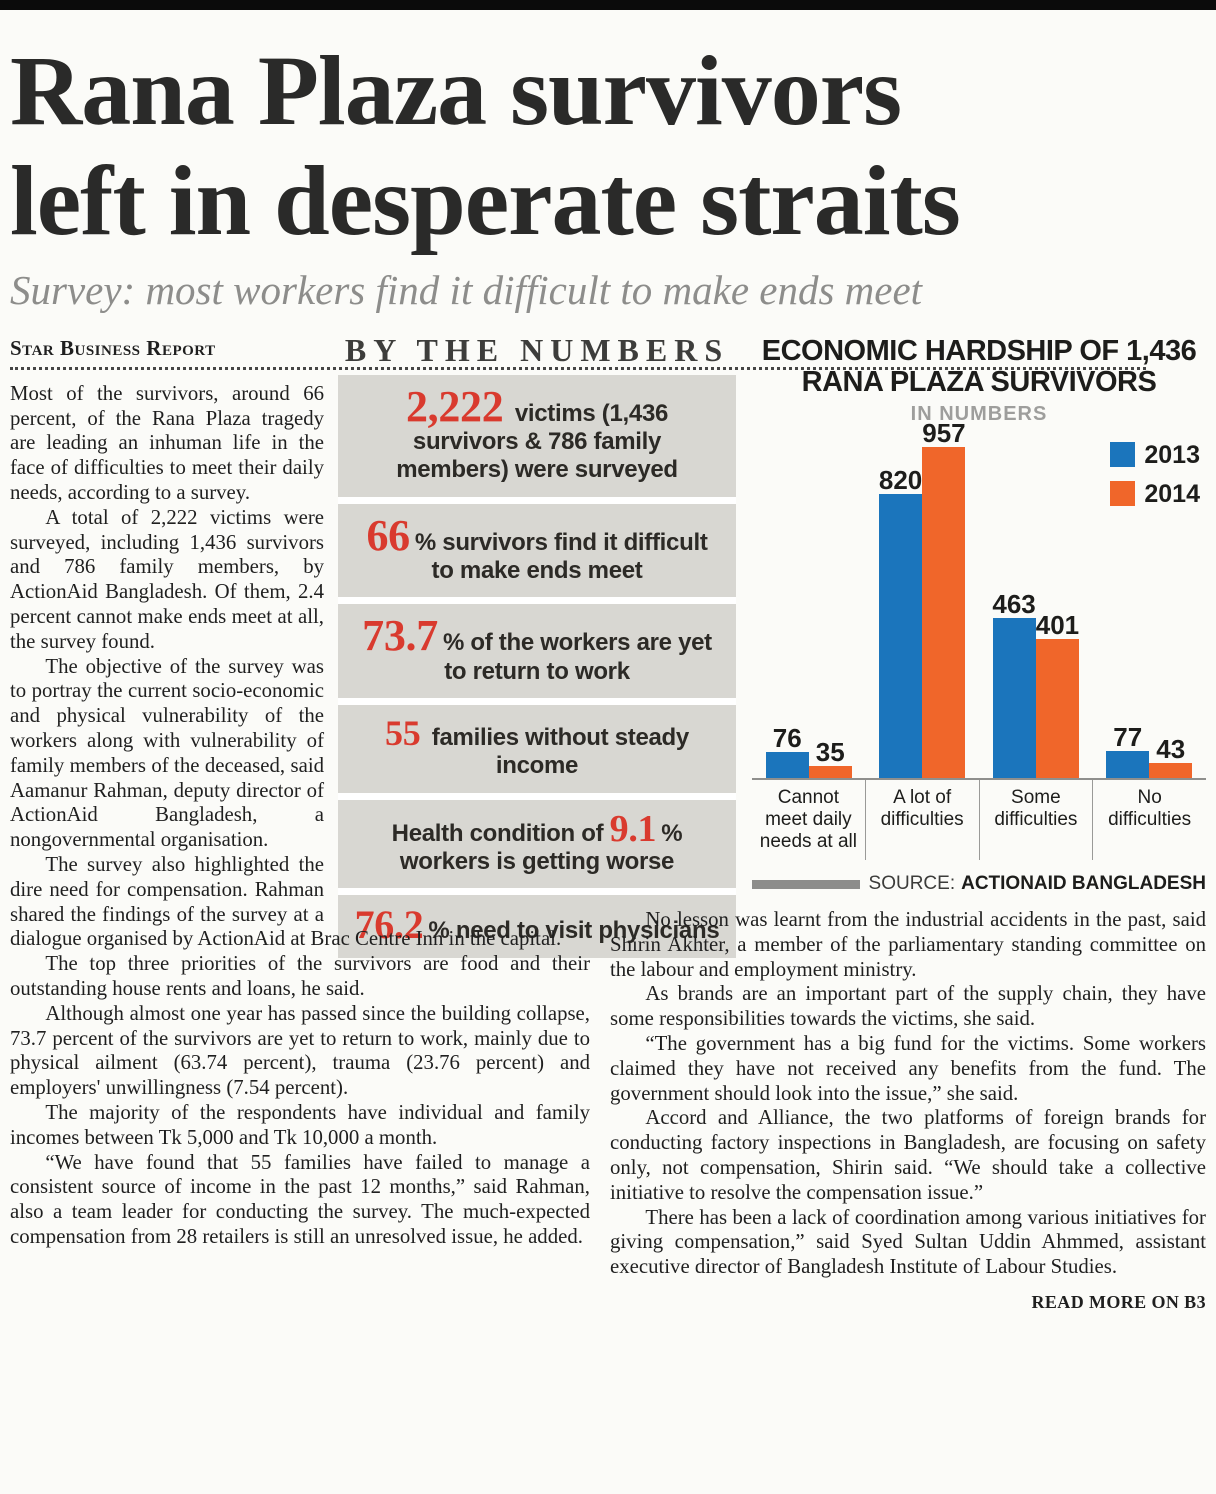 The image size is (1216, 1494). Describe the element at coordinates (1155, 494) in the screenshot. I see `legend-item-2014: 2014` at that location.